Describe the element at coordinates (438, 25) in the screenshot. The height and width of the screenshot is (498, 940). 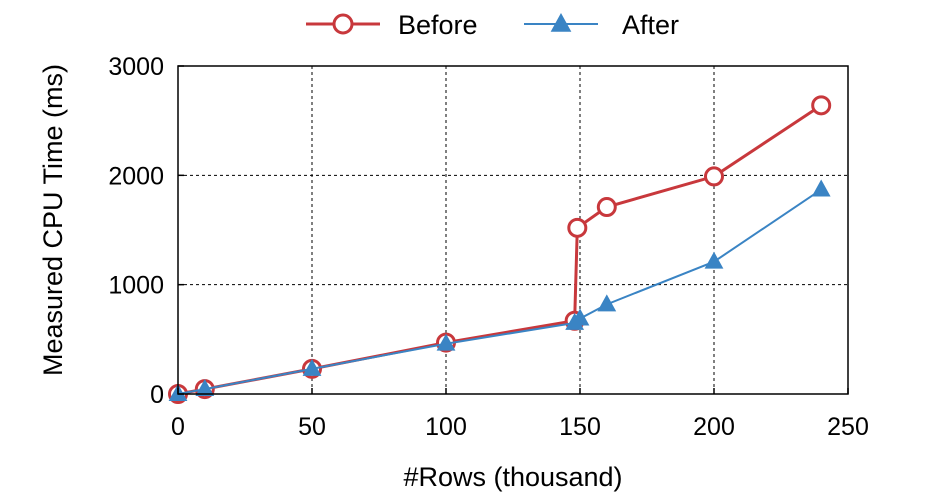
I see `legend-label: Before` at that location.